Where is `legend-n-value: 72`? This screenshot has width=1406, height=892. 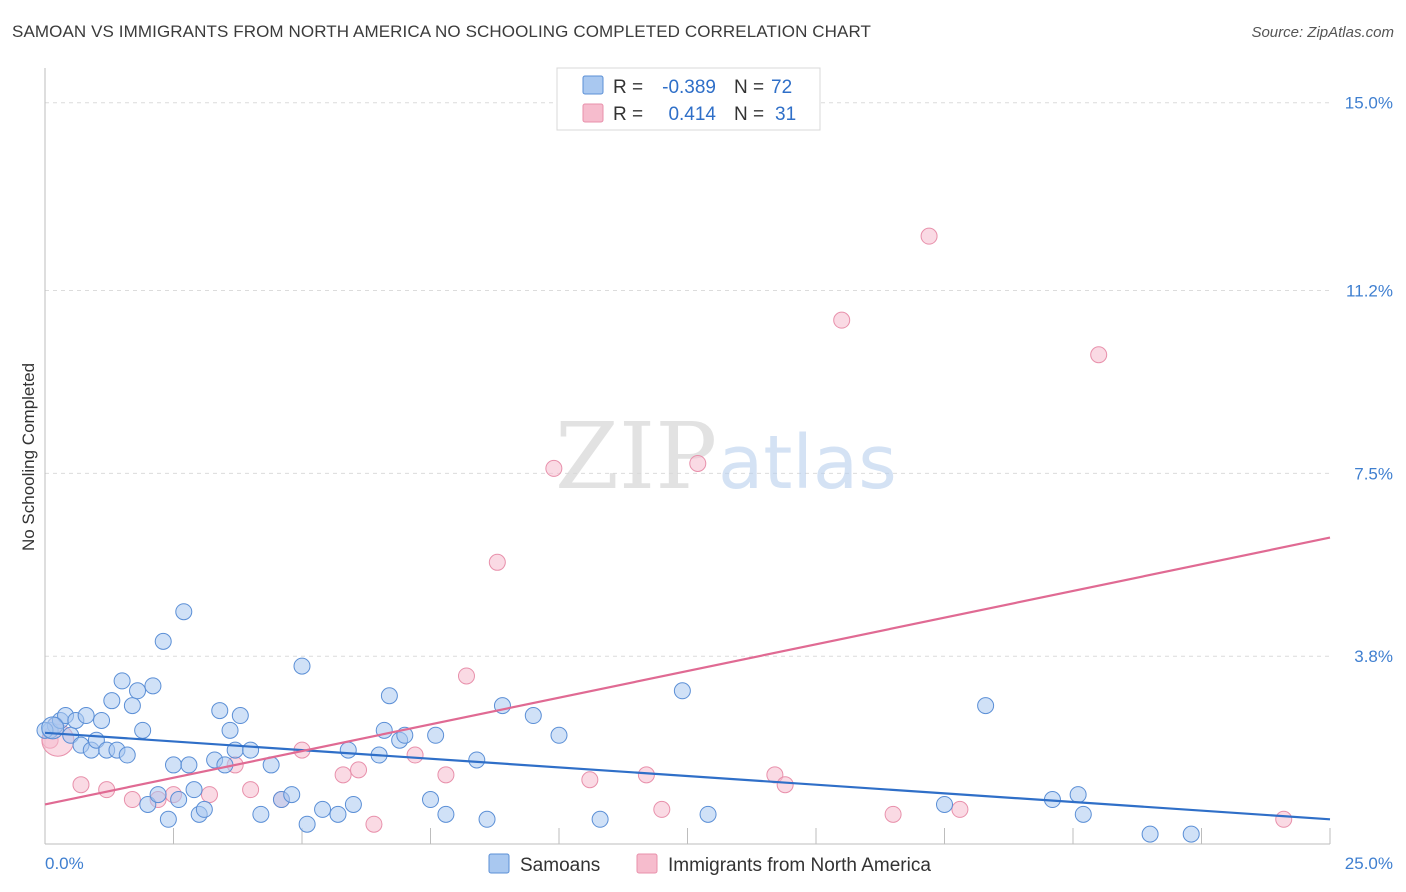 legend-n-value: 72 is located at coordinates (781, 87).